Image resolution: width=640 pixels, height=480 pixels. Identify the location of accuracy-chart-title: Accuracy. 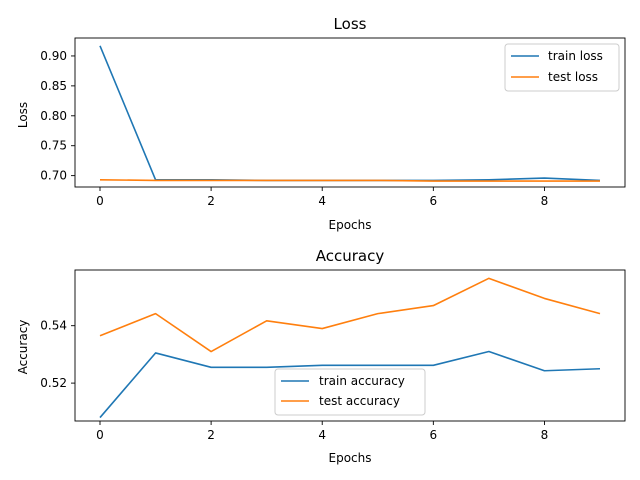
(350, 256).